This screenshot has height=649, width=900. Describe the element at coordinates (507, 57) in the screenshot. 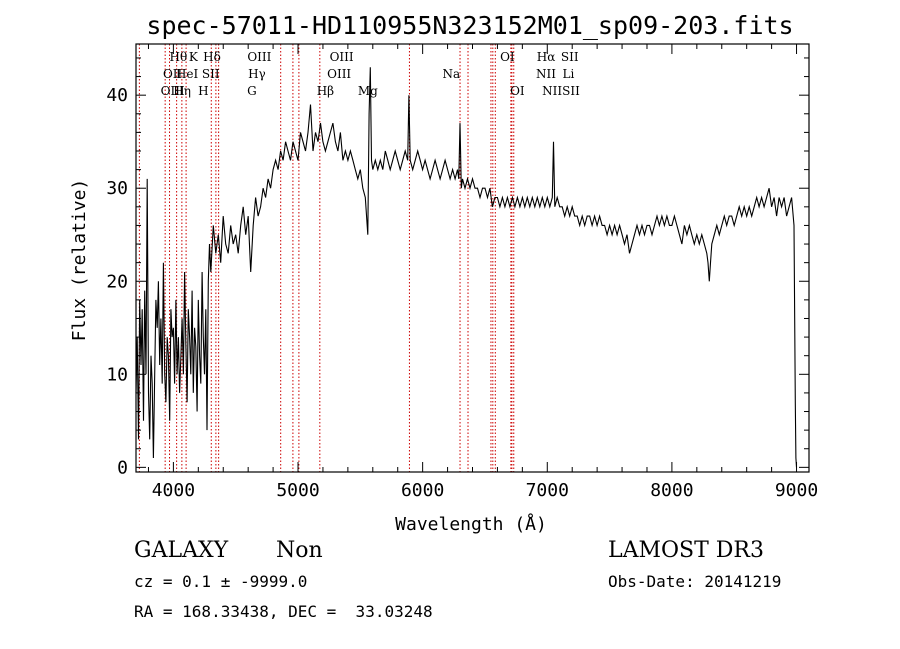

I see `marker-label-17: OI` at that location.